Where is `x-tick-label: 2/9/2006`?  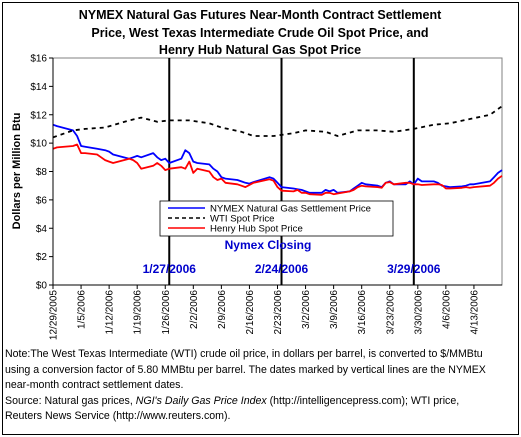
x-tick-label: 2/9/2006 is located at coordinates (222, 309).